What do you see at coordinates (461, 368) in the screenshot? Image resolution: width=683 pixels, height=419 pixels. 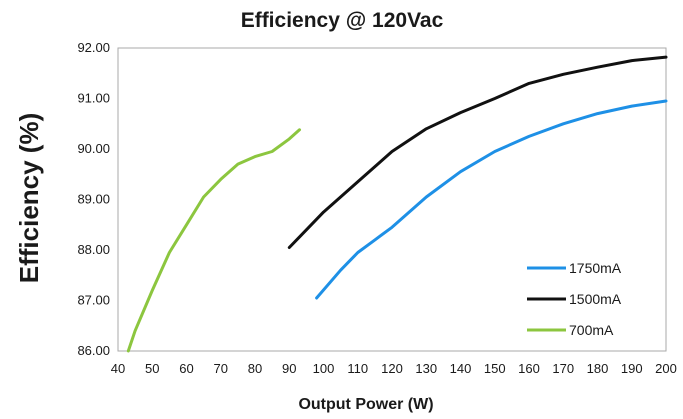 I see `x-tick-label: 140` at bounding box center [461, 368].